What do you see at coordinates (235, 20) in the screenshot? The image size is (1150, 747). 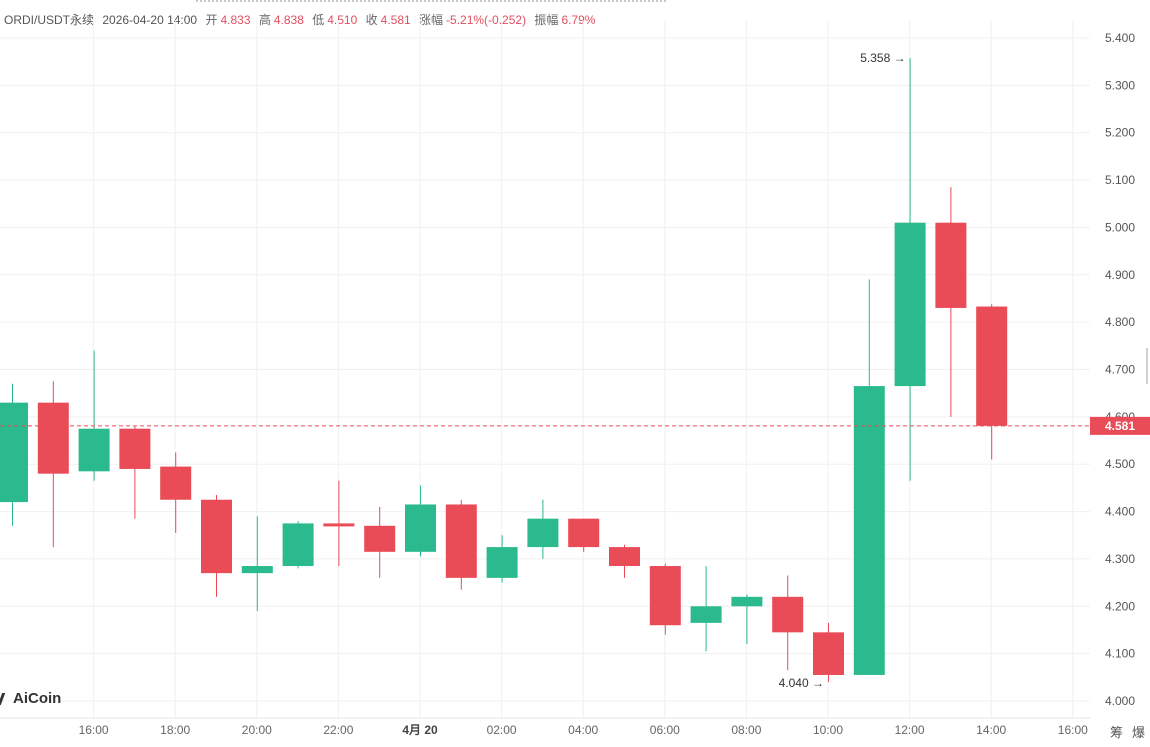 I see `open-value: 4.833` at bounding box center [235, 20].